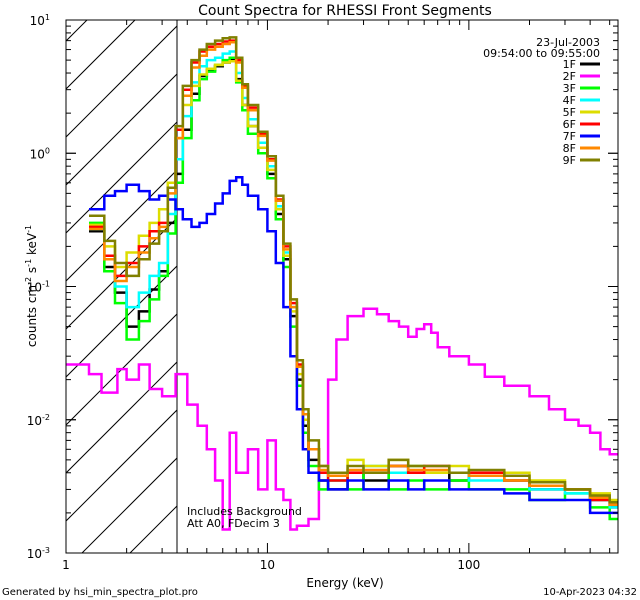  What do you see at coordinates (569, 76) in the screenshot?
I see `legend-label: 2F` at bounding box center [569, 76].